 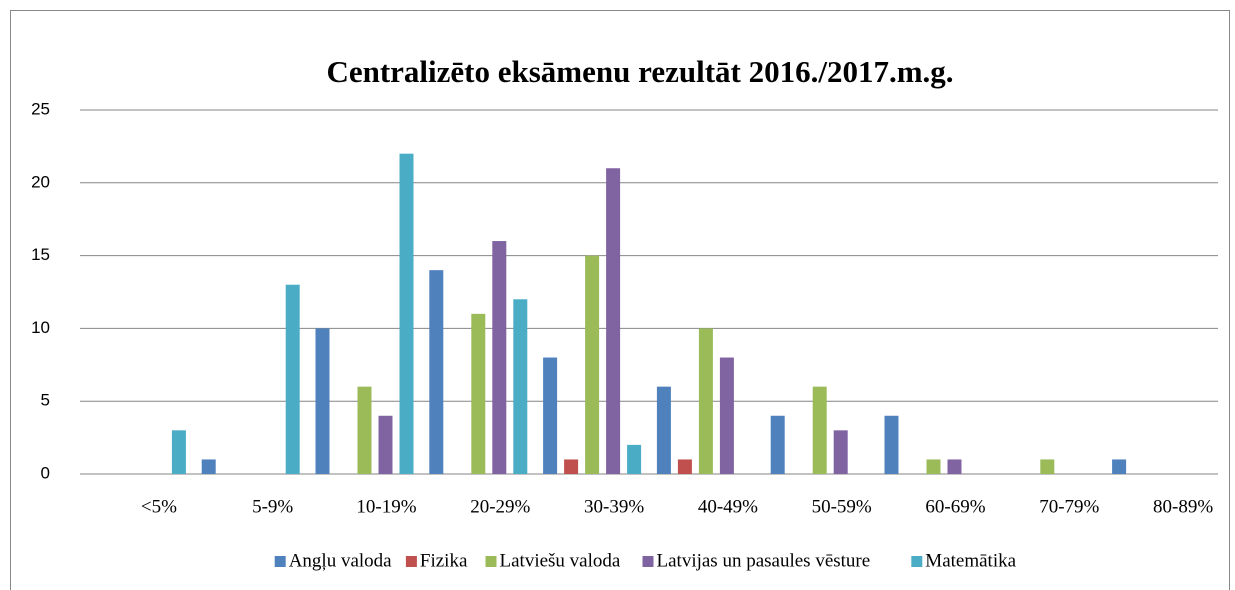 I want to click on legend-label: Angļu valoda, so click(x=340, y=560).